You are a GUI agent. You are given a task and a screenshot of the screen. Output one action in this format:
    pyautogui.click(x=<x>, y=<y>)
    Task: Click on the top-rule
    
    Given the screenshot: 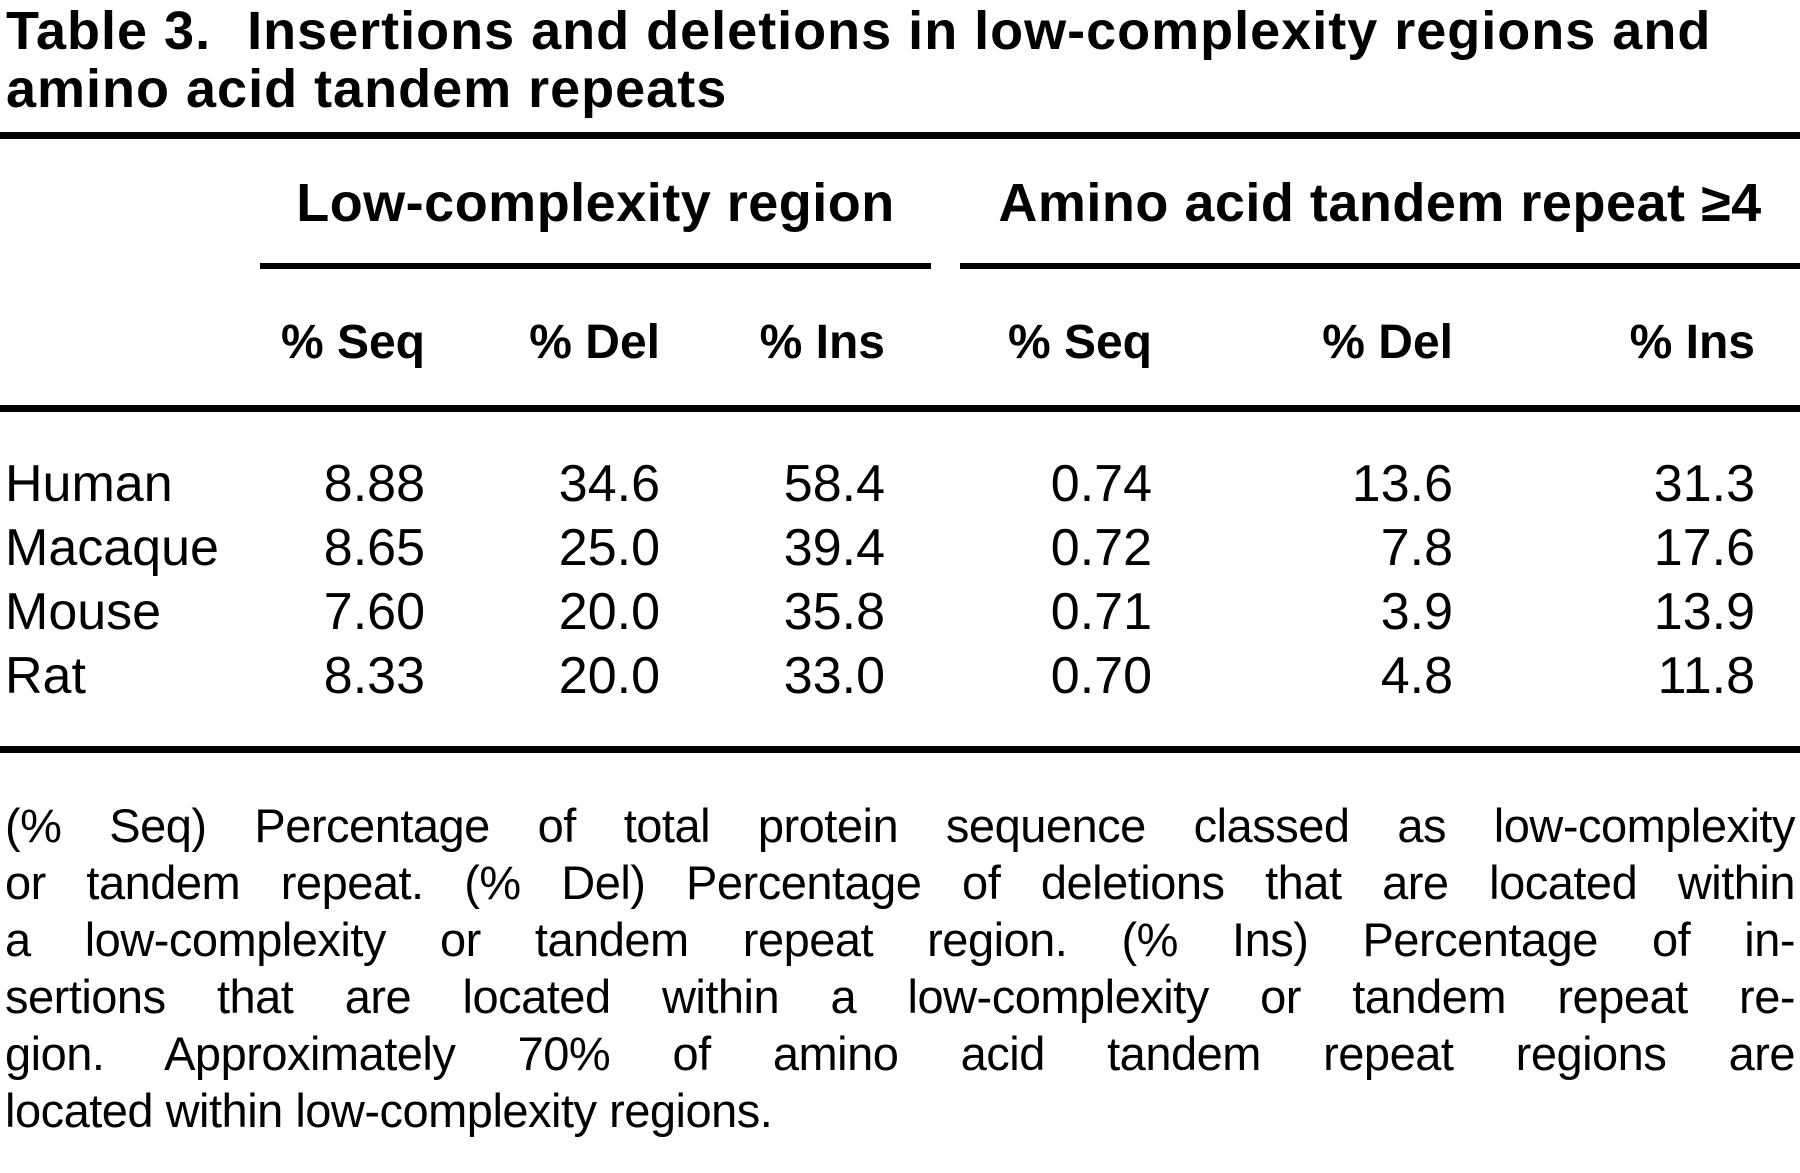 What is the action you would take?
    pyautogui.click(x=900, y=135)
    